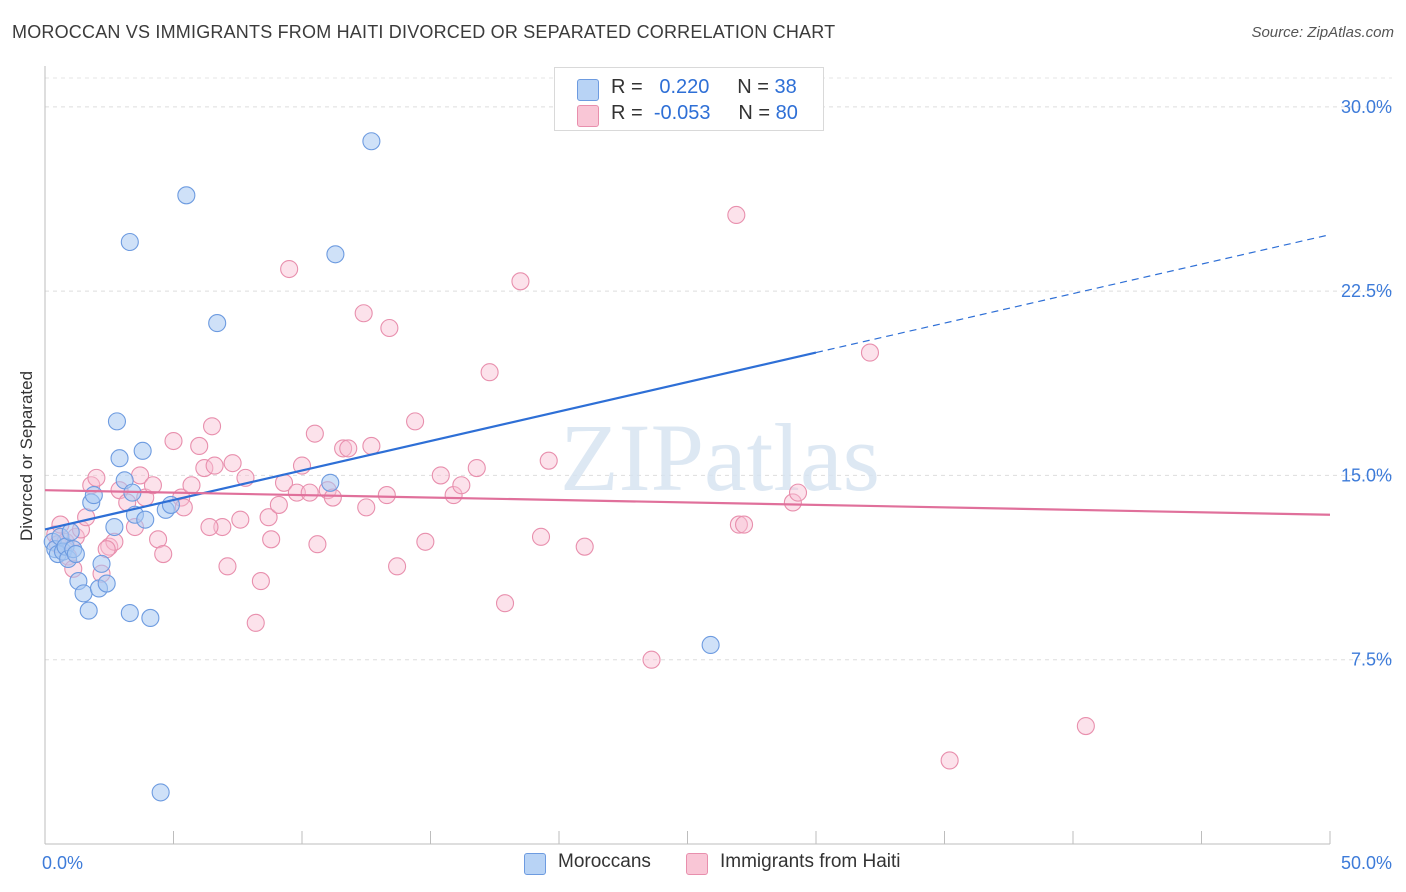 The height and width of the screenshot is (892, 1406). What do you see at coordinates (588, 90) in the screenshot?
I see `legend-swatch-moroccans` at bounding box center [588, 90].